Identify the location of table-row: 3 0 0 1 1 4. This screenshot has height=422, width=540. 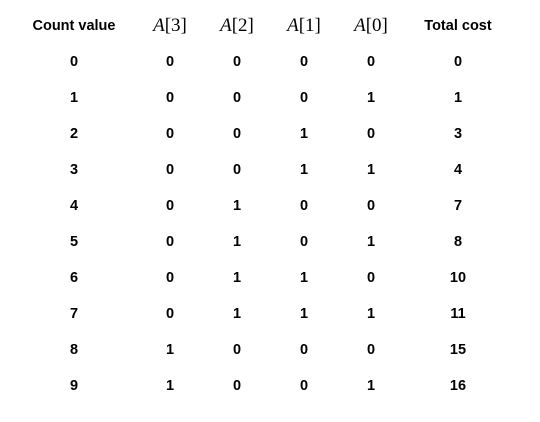
(264, 170).